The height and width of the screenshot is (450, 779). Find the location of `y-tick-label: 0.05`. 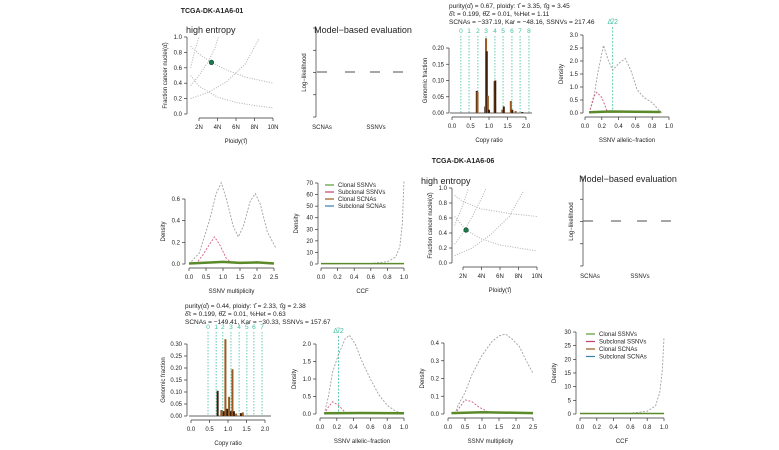

y-tick-label: 0.05 is located at coordinates (176, 405).